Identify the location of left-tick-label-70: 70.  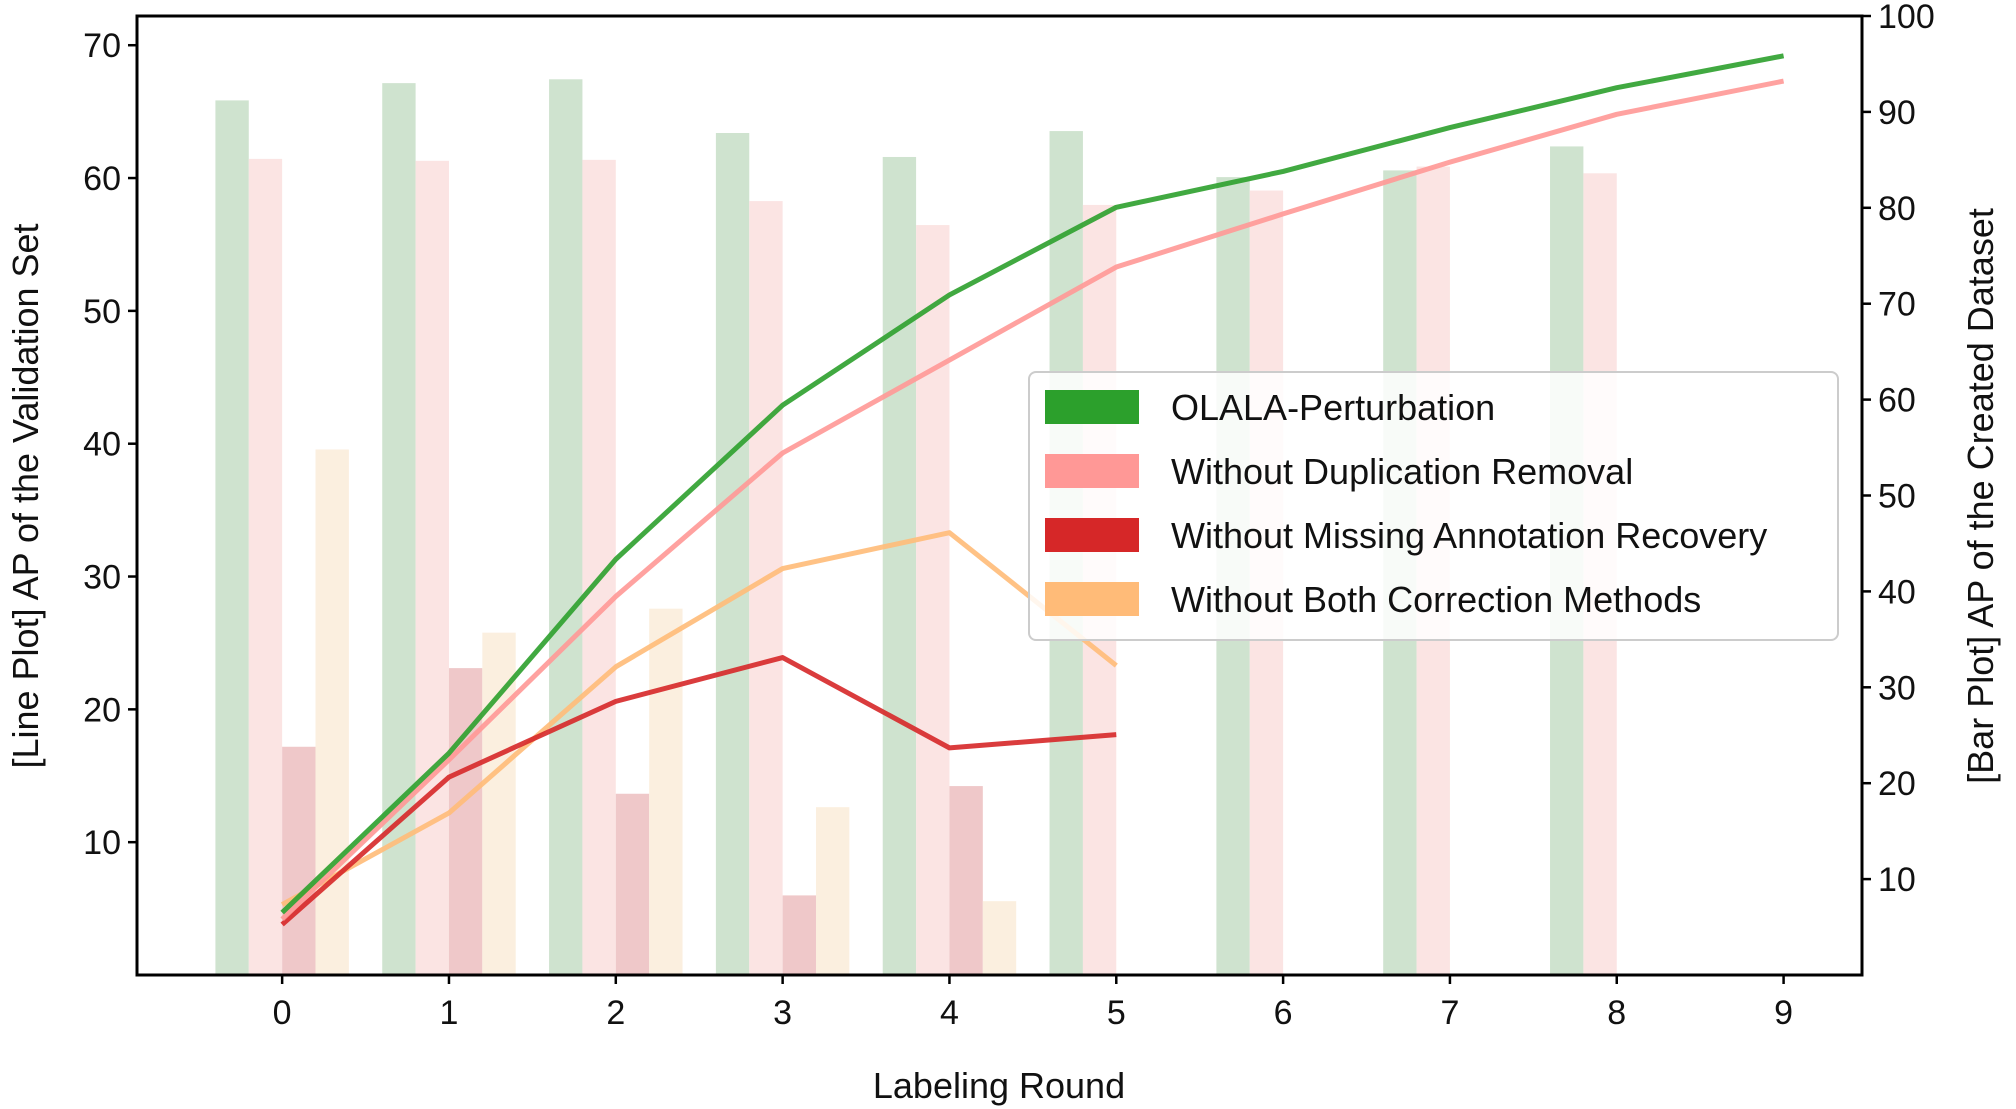
(102, 46).